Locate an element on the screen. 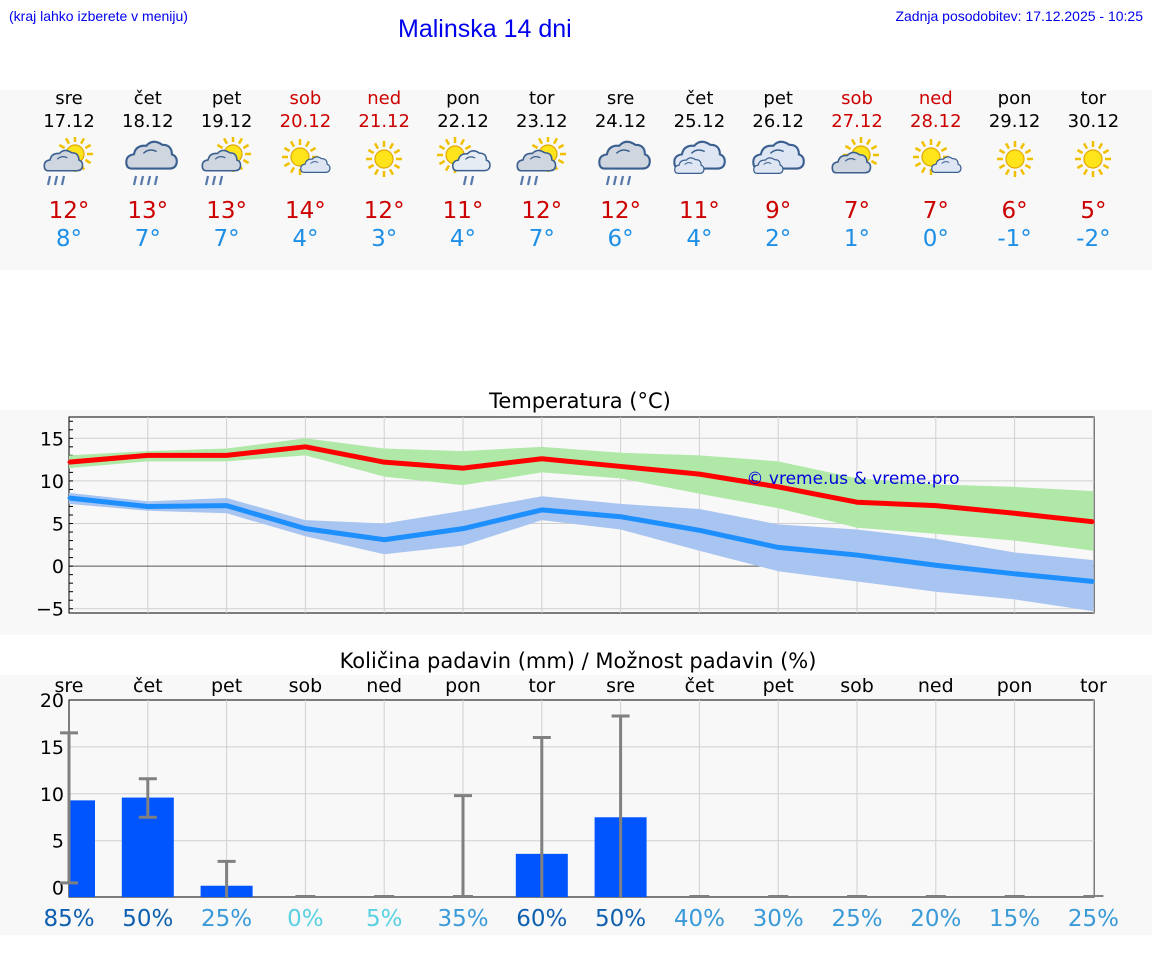 This screenshot has height=975, width=1152. precip-probability: 0% is located at coordinates (305, 919).